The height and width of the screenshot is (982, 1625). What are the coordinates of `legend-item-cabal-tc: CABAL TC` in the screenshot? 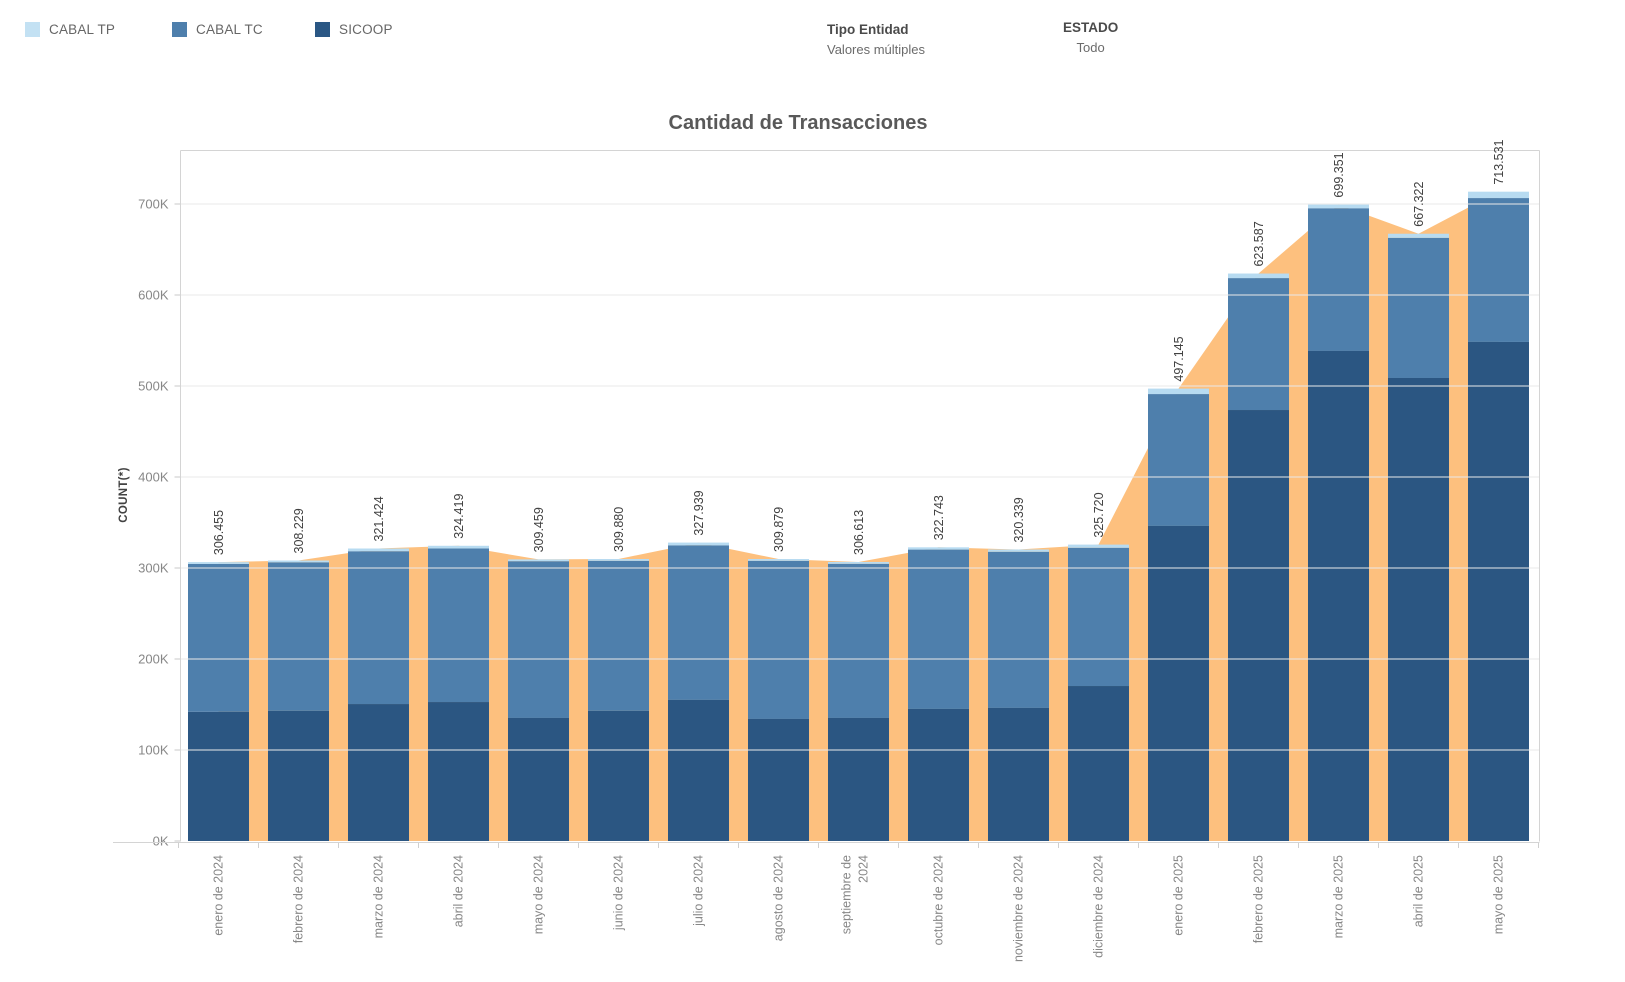 It's located at (217, 29).